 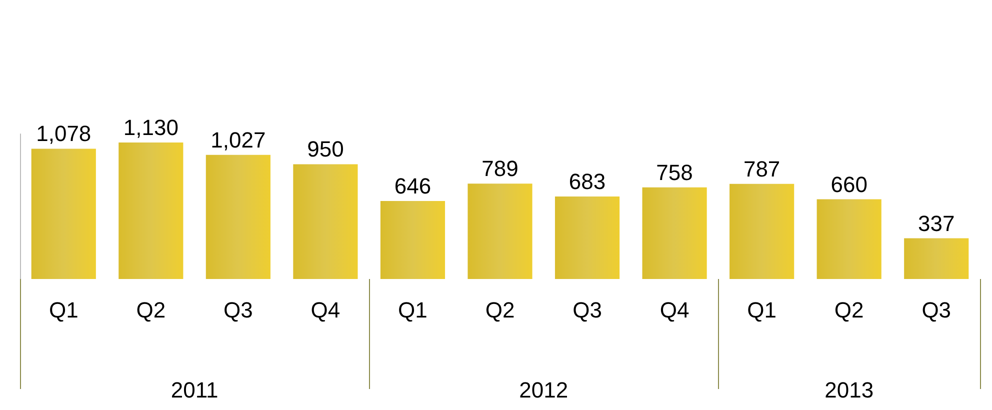 What do you see at coordinates (849, 390) in the screenshot?
I see `text: 2013` at bounding box center [849, 390].